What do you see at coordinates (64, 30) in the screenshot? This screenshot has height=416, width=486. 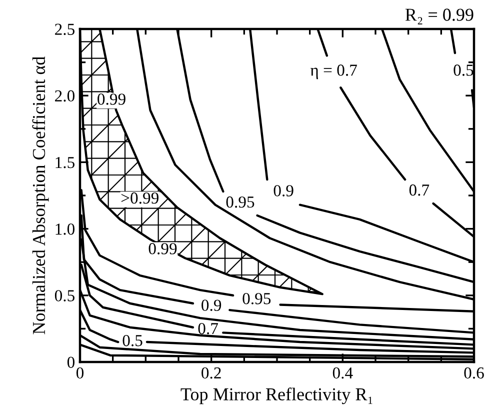 I see `y-tick-label: 2.5` at bounding box center [64, 30].